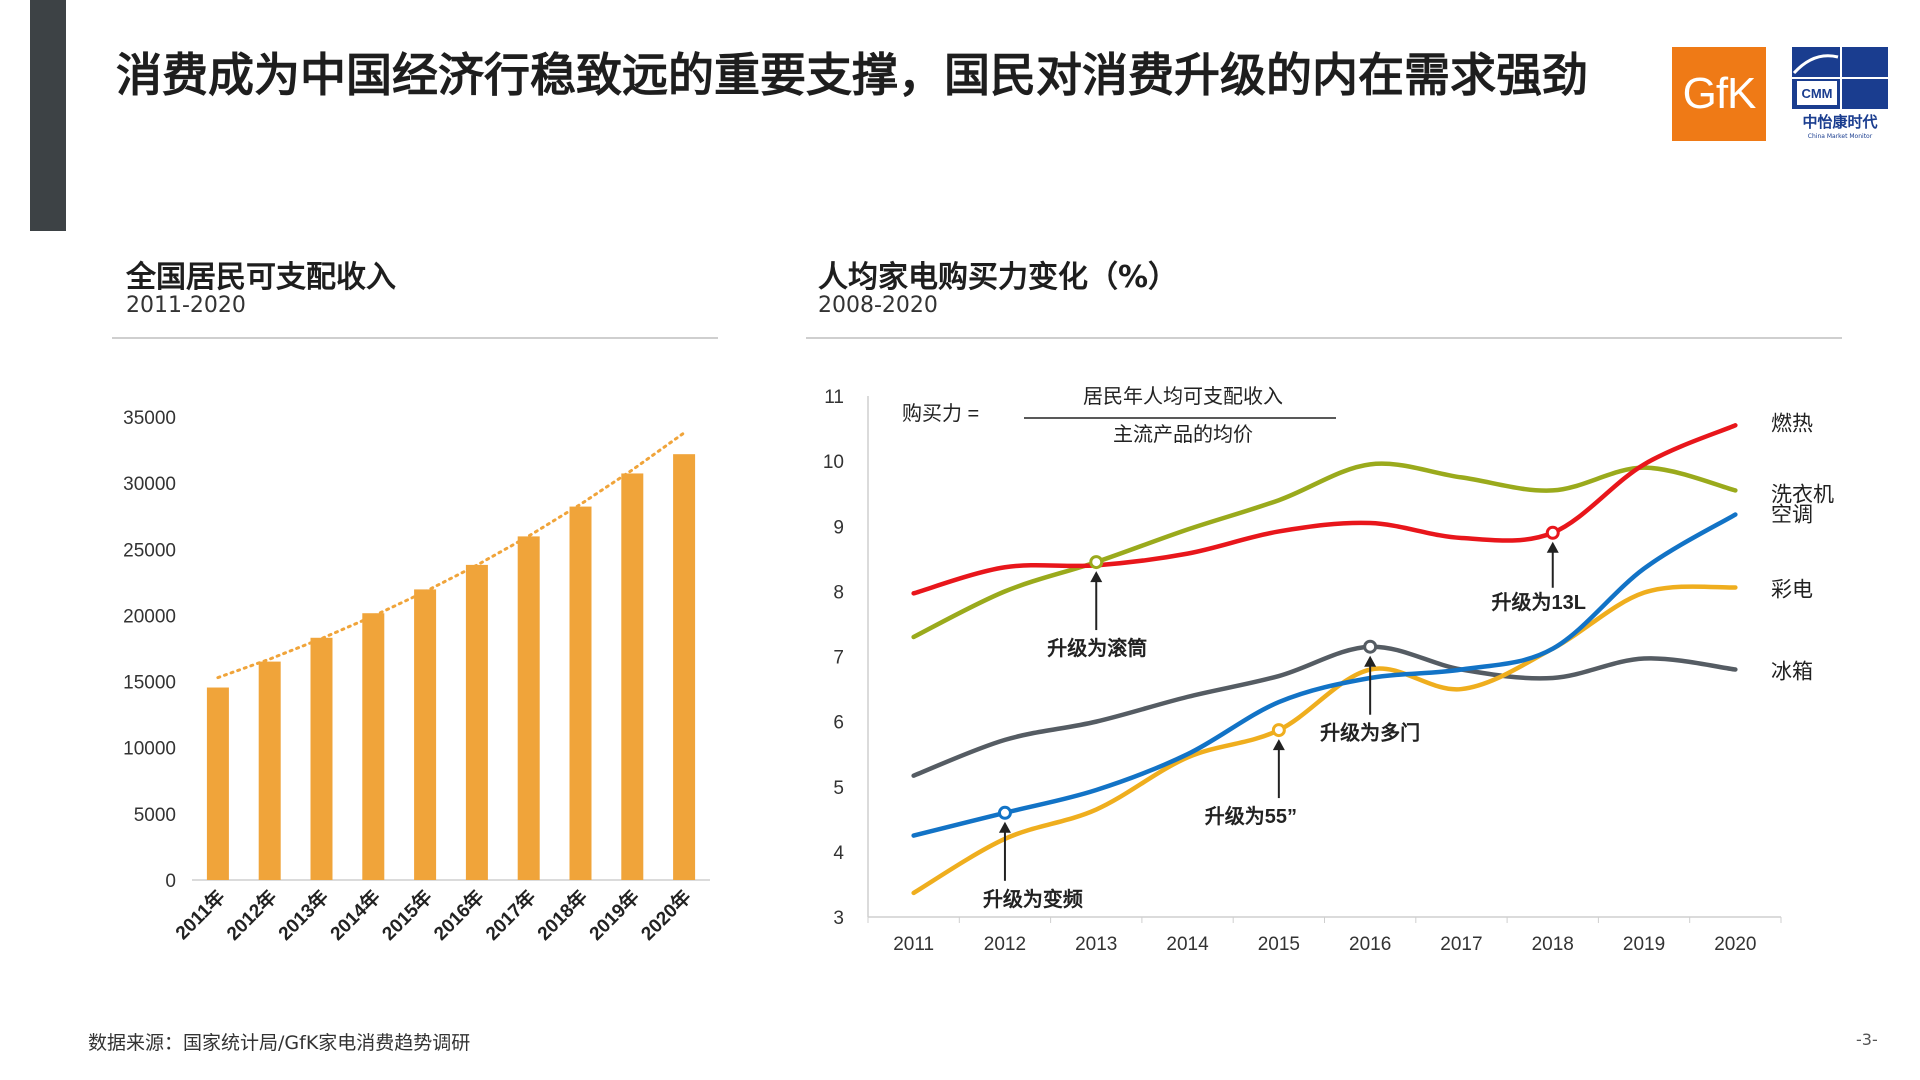 This screenshot has height=1080, width=1920. I want to click on gfk-logo-text: GfK, so click(1719, 93).